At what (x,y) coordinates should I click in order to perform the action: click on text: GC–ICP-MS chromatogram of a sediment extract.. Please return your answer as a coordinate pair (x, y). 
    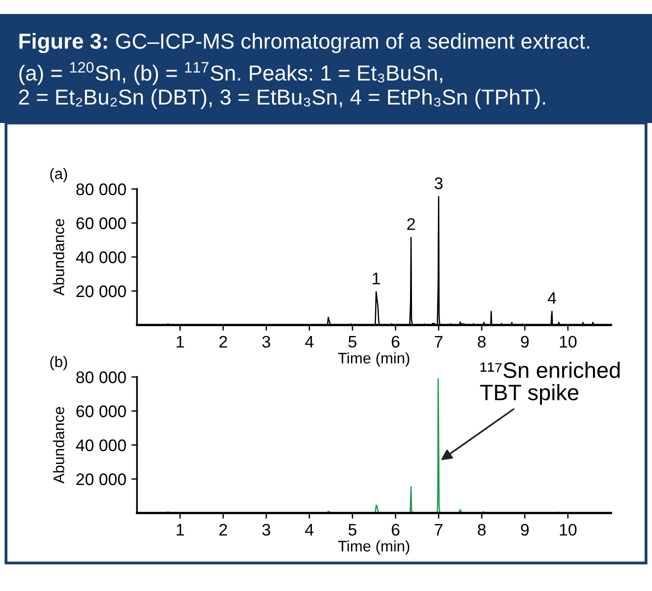
    Looking at the image, I should click on (353, 43).